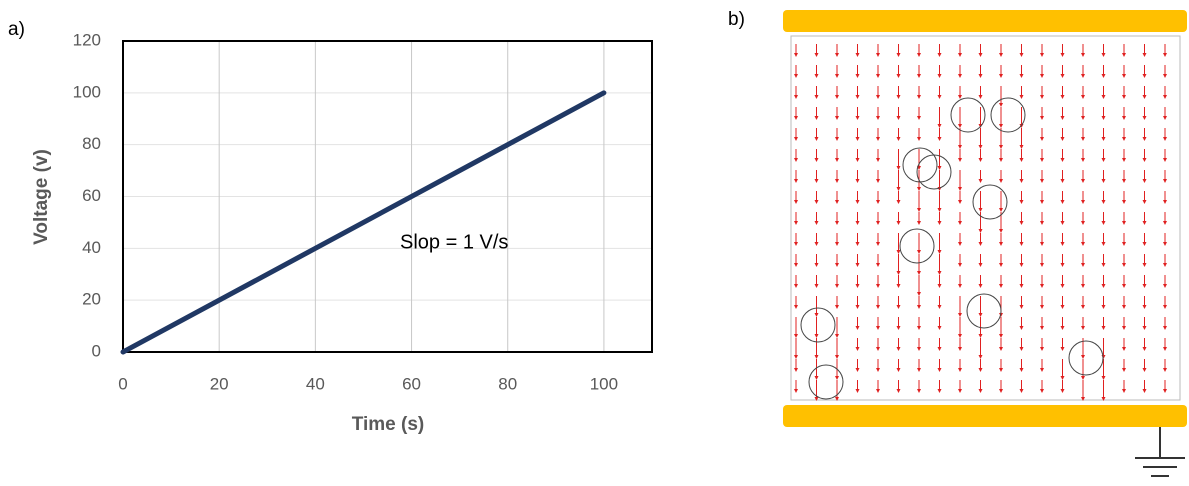 The height and width of the screenshot is (486, 1189). I want to click on y-tick-label: 60, so click(91, 195).